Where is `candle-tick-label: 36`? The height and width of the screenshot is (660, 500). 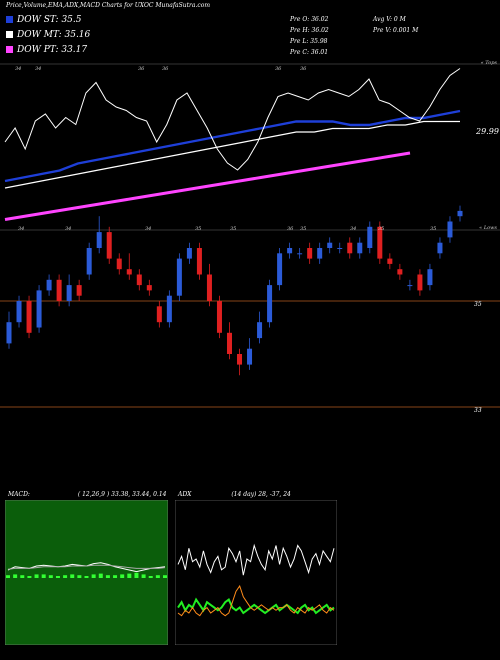
candle-tick-label: 36 is located at coordinates (290, 229).